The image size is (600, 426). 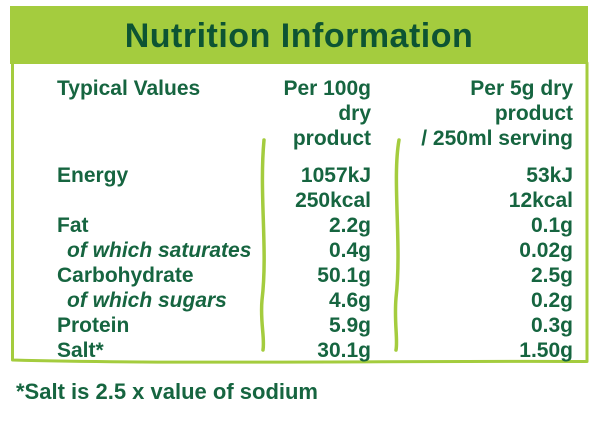 What do you see at coordinates (160, 200) in the screenshot?
I see `row-label` at bounding box center [160, 200].